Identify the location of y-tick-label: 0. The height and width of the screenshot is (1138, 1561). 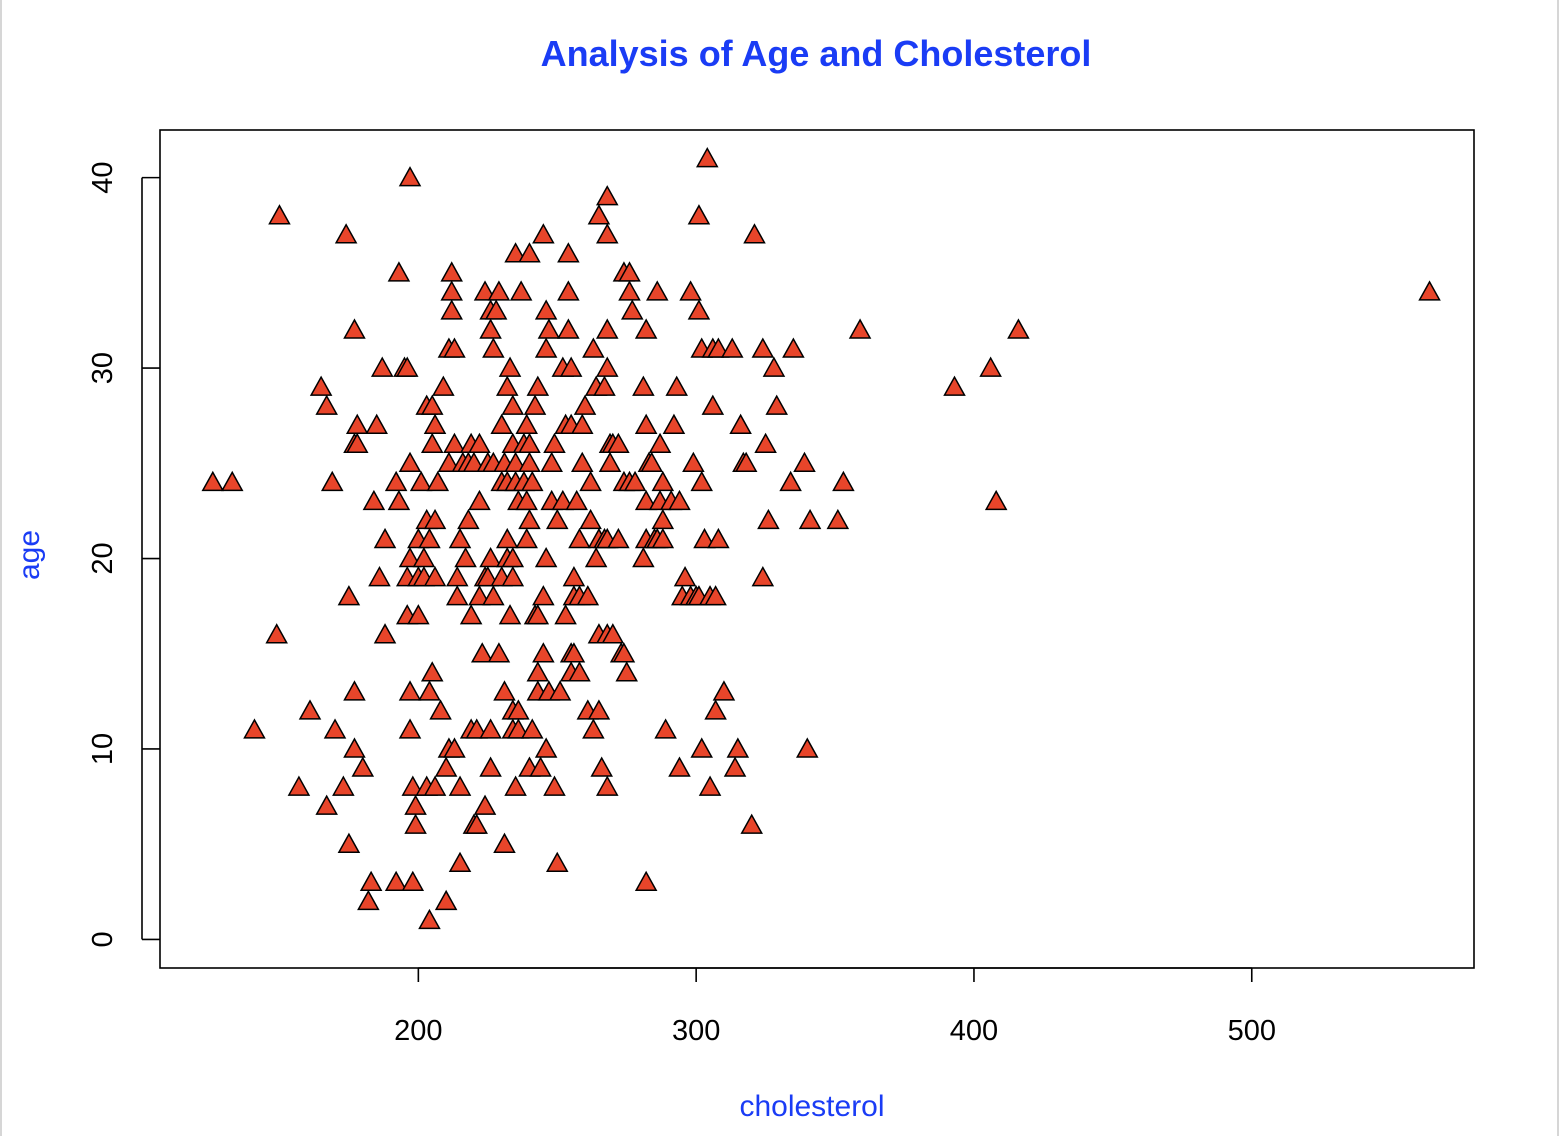
(103, 939).